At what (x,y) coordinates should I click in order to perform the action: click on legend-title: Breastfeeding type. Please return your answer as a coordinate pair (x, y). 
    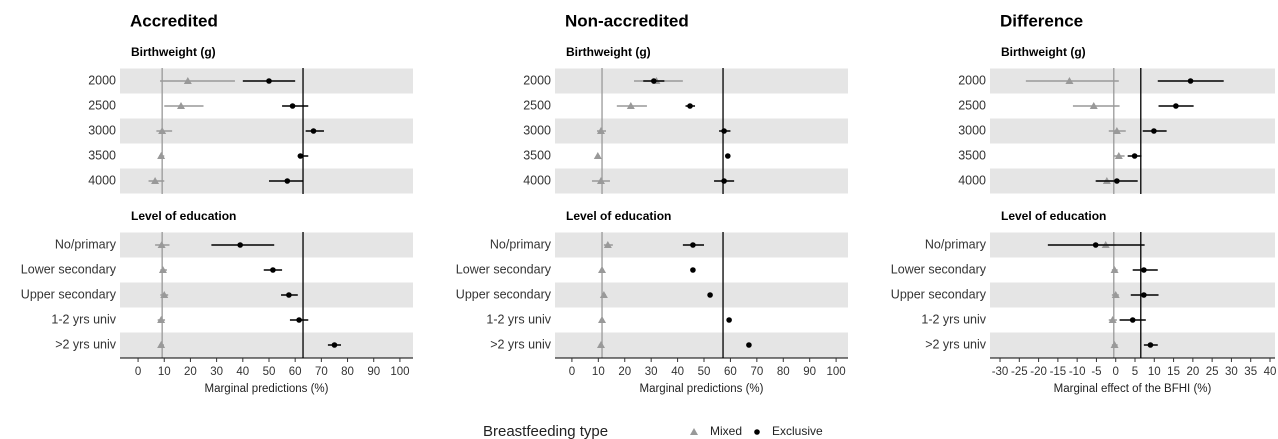
    Looking at the image, I should click on (545, 431).